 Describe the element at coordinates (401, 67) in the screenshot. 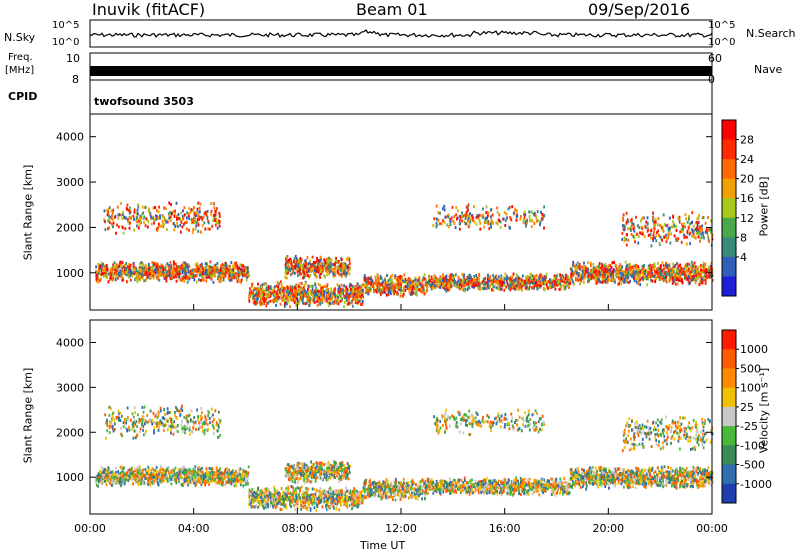

I see `top-panel-frames` at that location.